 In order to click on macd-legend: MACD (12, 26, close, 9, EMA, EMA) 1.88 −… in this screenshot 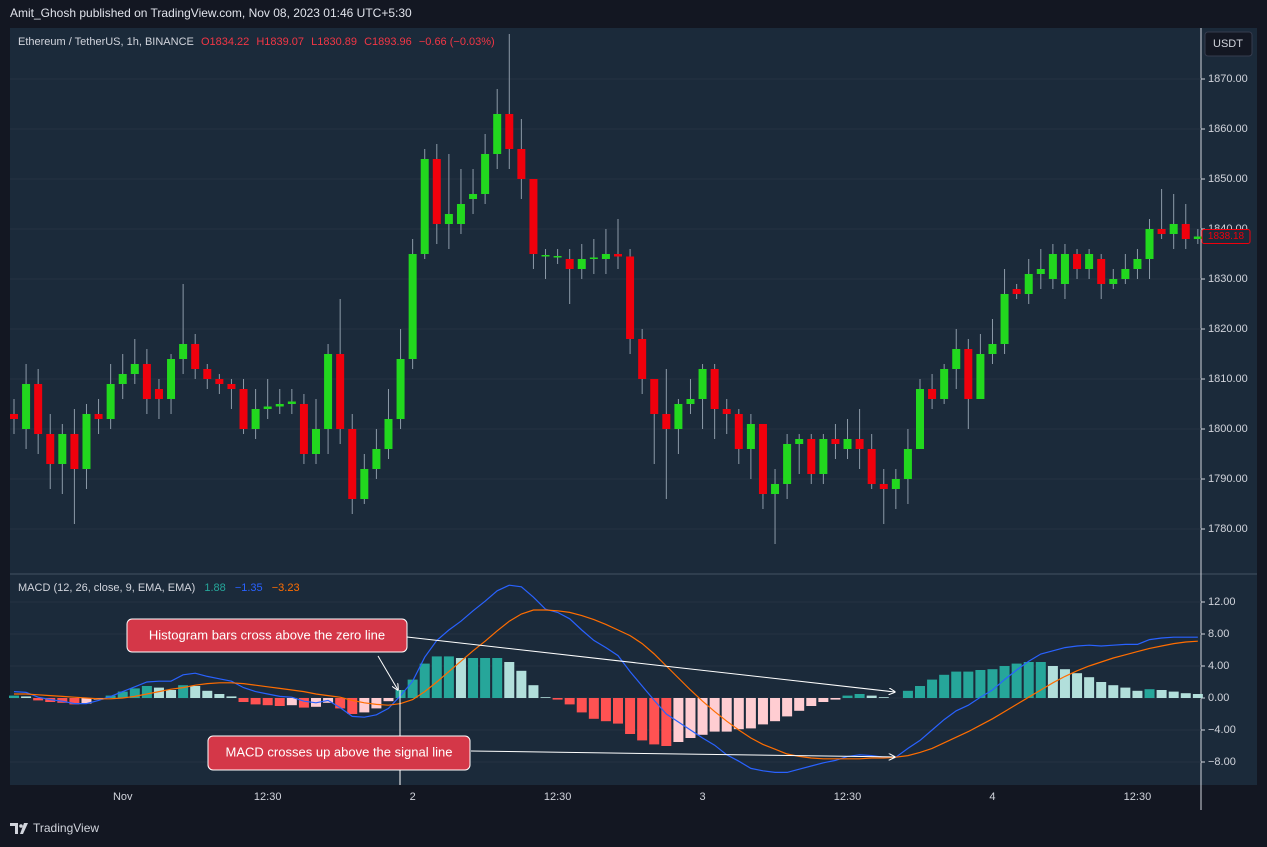, I will do `click(159, 588)`.